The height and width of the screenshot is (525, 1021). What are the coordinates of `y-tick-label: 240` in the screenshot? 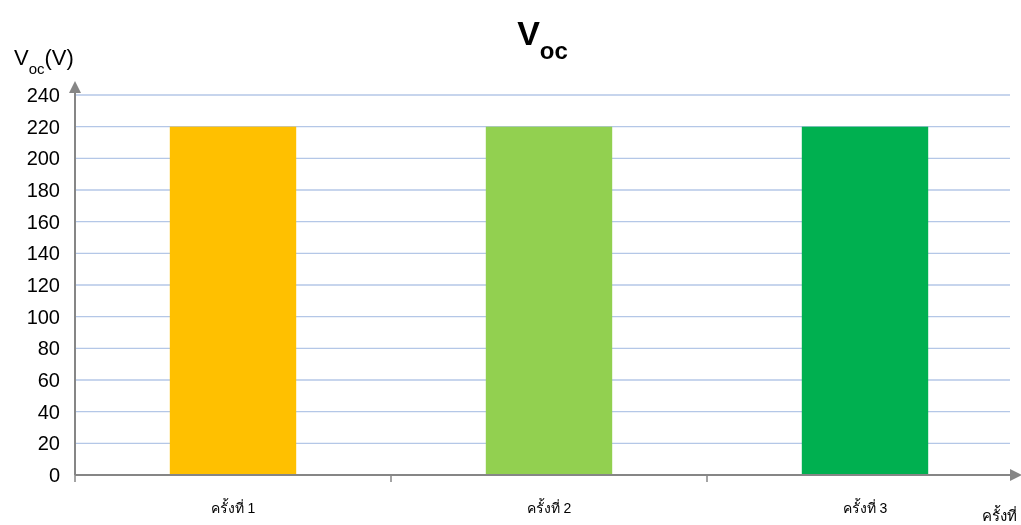 It's located at (43, 95).